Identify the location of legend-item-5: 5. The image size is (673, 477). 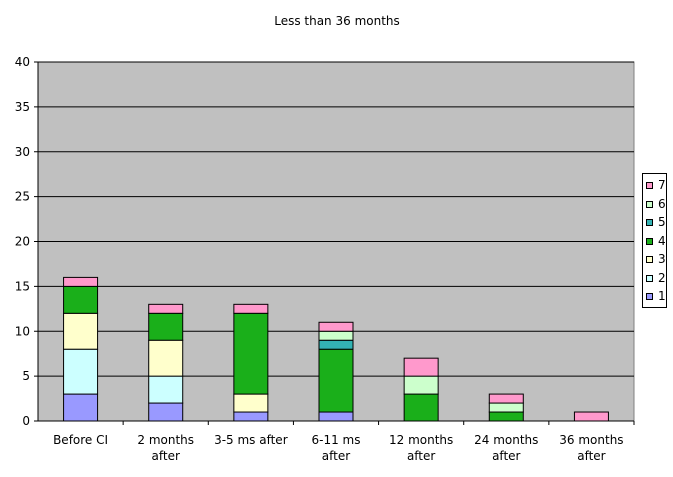
(657, 222).